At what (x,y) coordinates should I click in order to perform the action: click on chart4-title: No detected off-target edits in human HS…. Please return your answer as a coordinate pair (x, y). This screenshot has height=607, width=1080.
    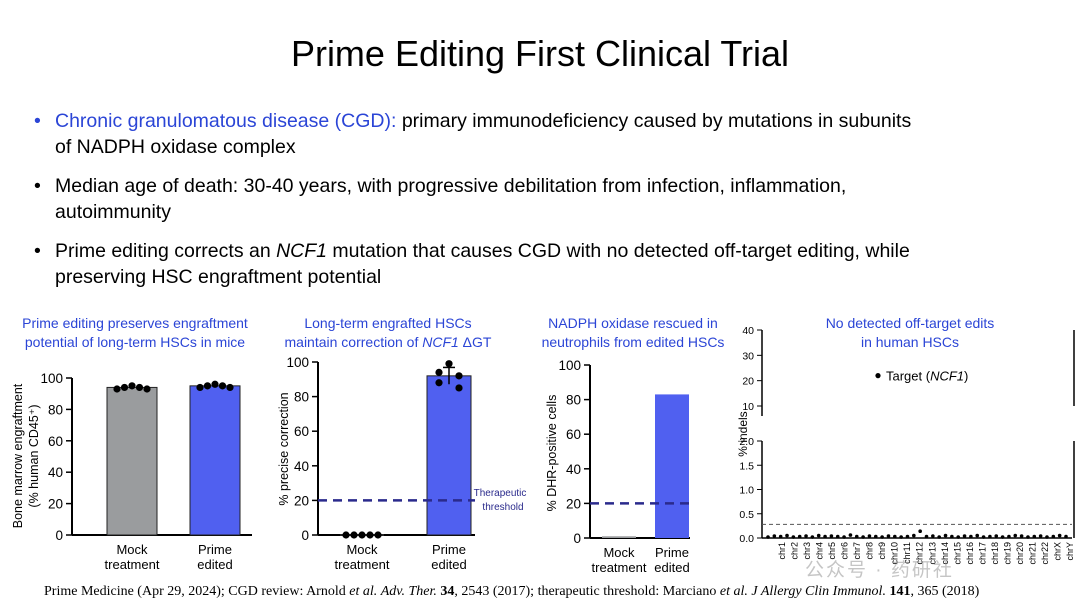
    Looking at the image, I should click on (910, 333).